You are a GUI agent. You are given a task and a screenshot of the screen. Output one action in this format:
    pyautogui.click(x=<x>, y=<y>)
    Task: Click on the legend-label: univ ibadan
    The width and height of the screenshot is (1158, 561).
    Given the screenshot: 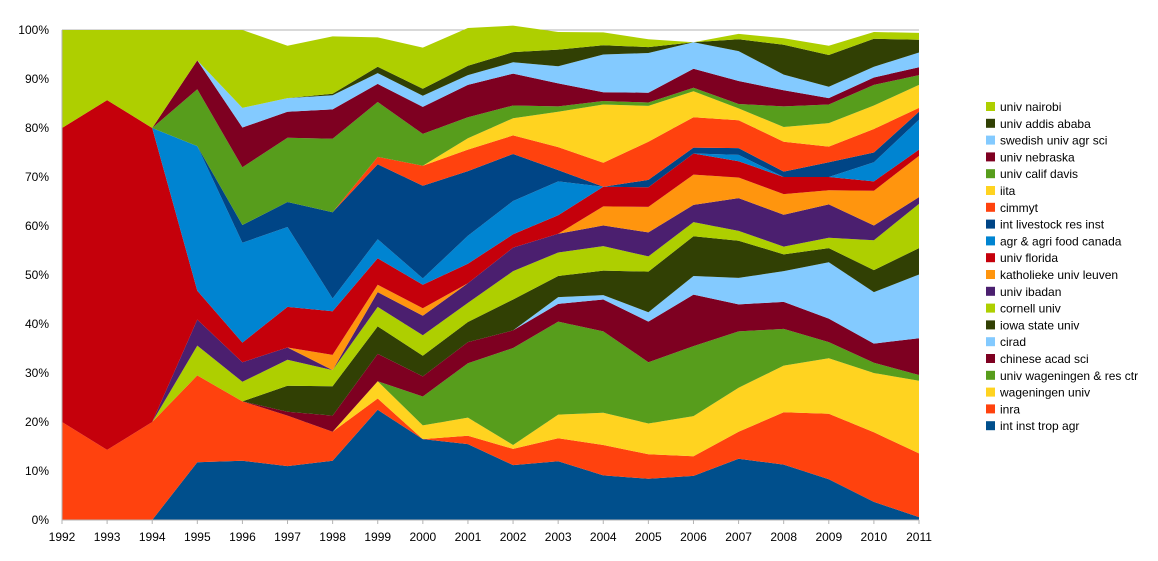 What is the action you would take?
    pyautogui.click(x=1030, y=292)
    